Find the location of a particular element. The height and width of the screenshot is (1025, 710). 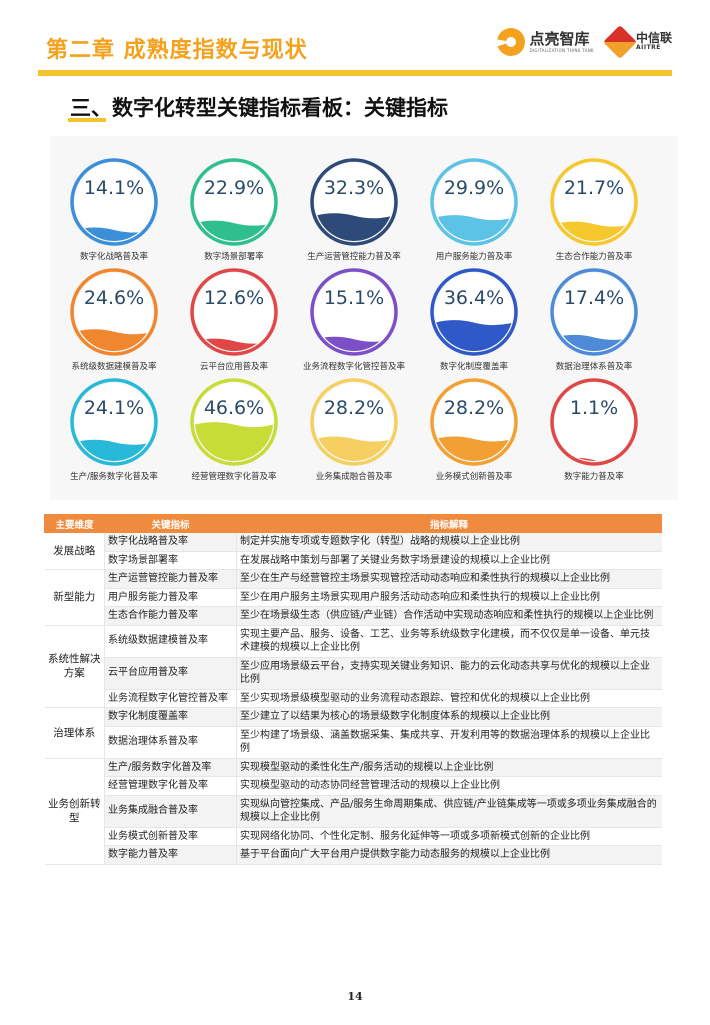

header-divider is located at coordinates (355, 73).